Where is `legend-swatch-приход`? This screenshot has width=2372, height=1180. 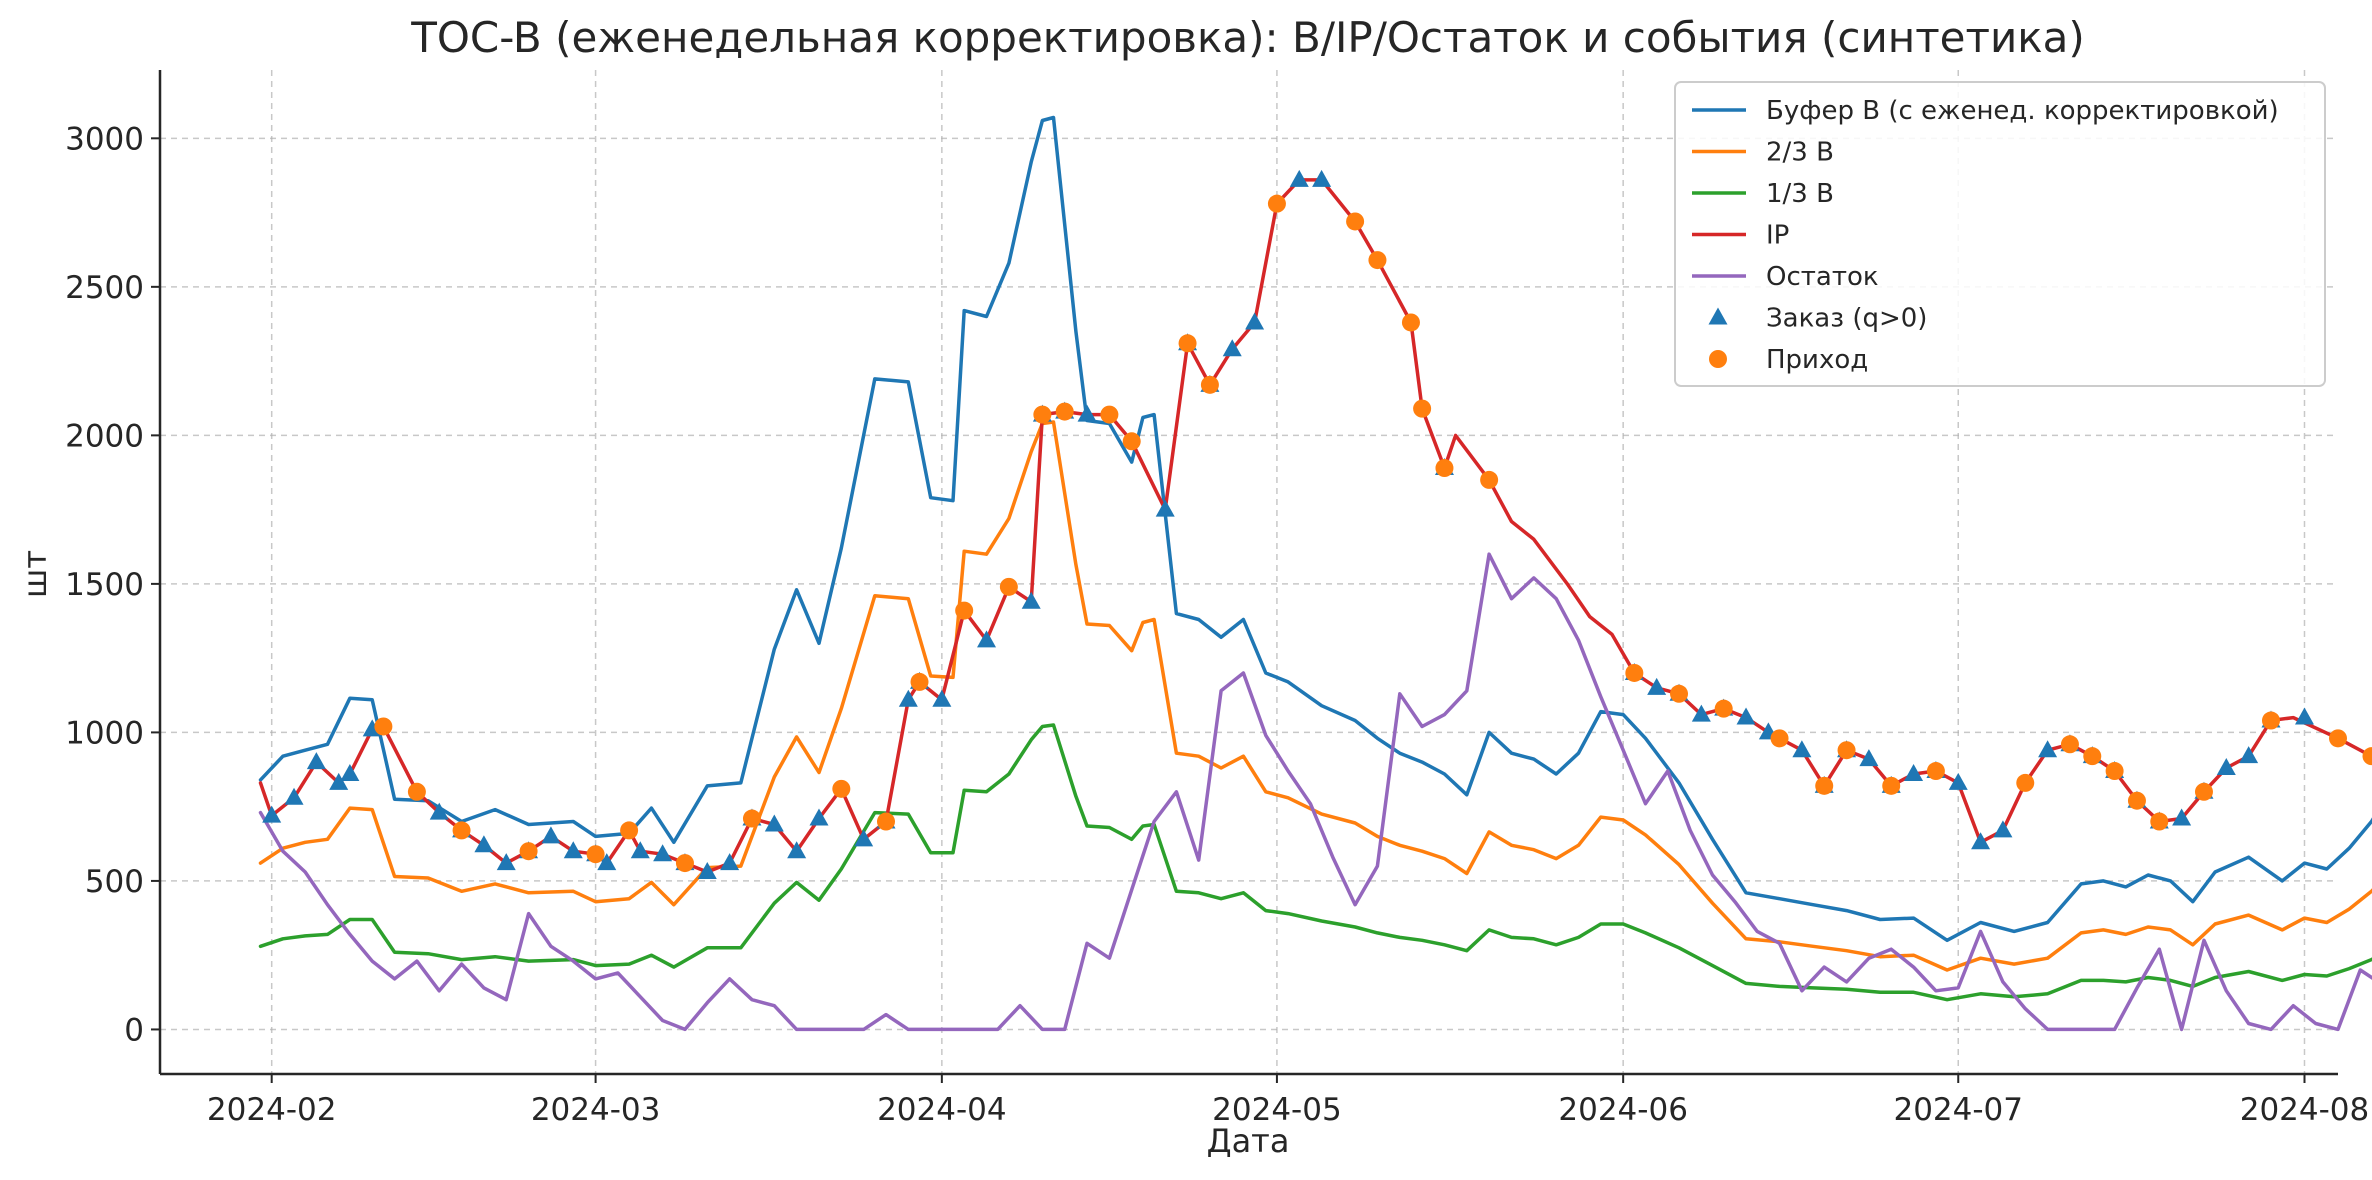 legend-swatch-приход is located at coordinates (1718, 359).